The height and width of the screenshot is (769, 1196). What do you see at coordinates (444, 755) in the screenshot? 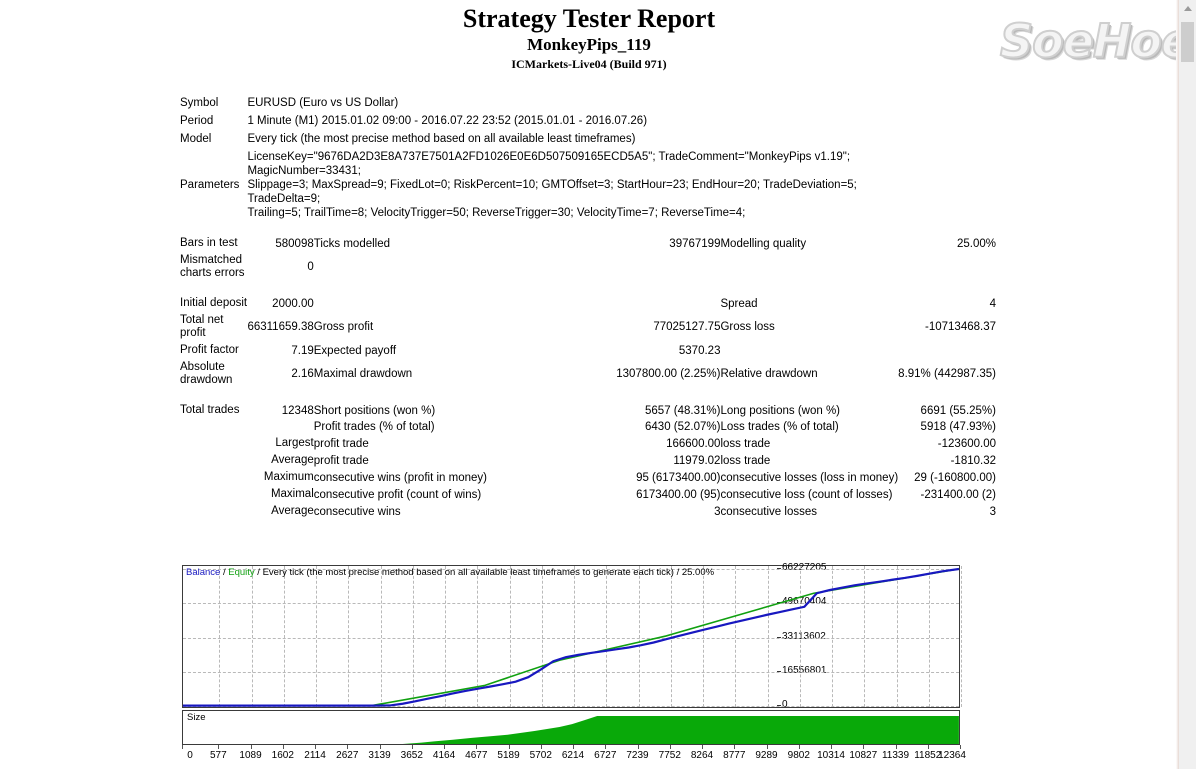
I see `x-axis-tick-label: 4164` at bounding box center [444, 755].